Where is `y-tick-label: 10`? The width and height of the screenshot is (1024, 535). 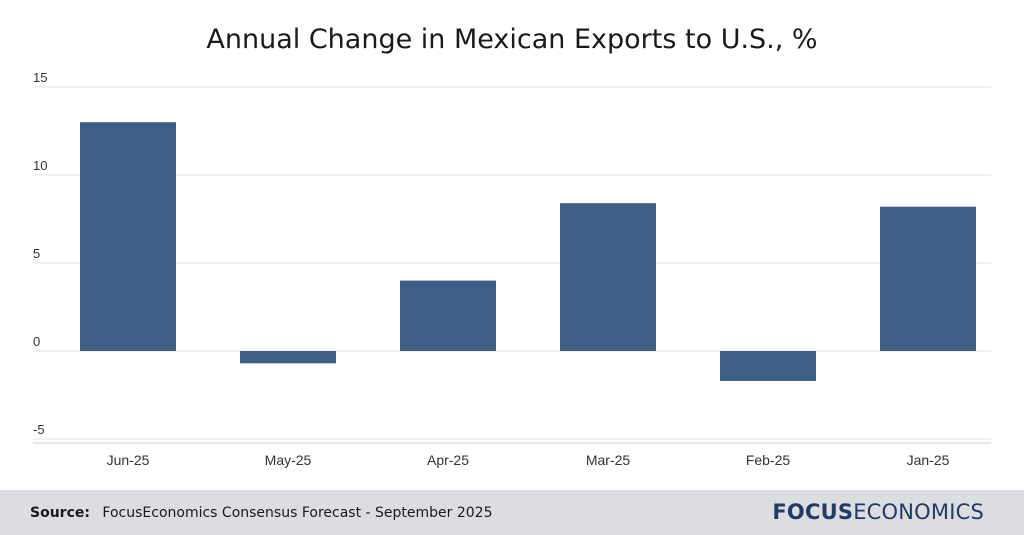
y-tick-label: 10 is located at coordinates (40, 165).